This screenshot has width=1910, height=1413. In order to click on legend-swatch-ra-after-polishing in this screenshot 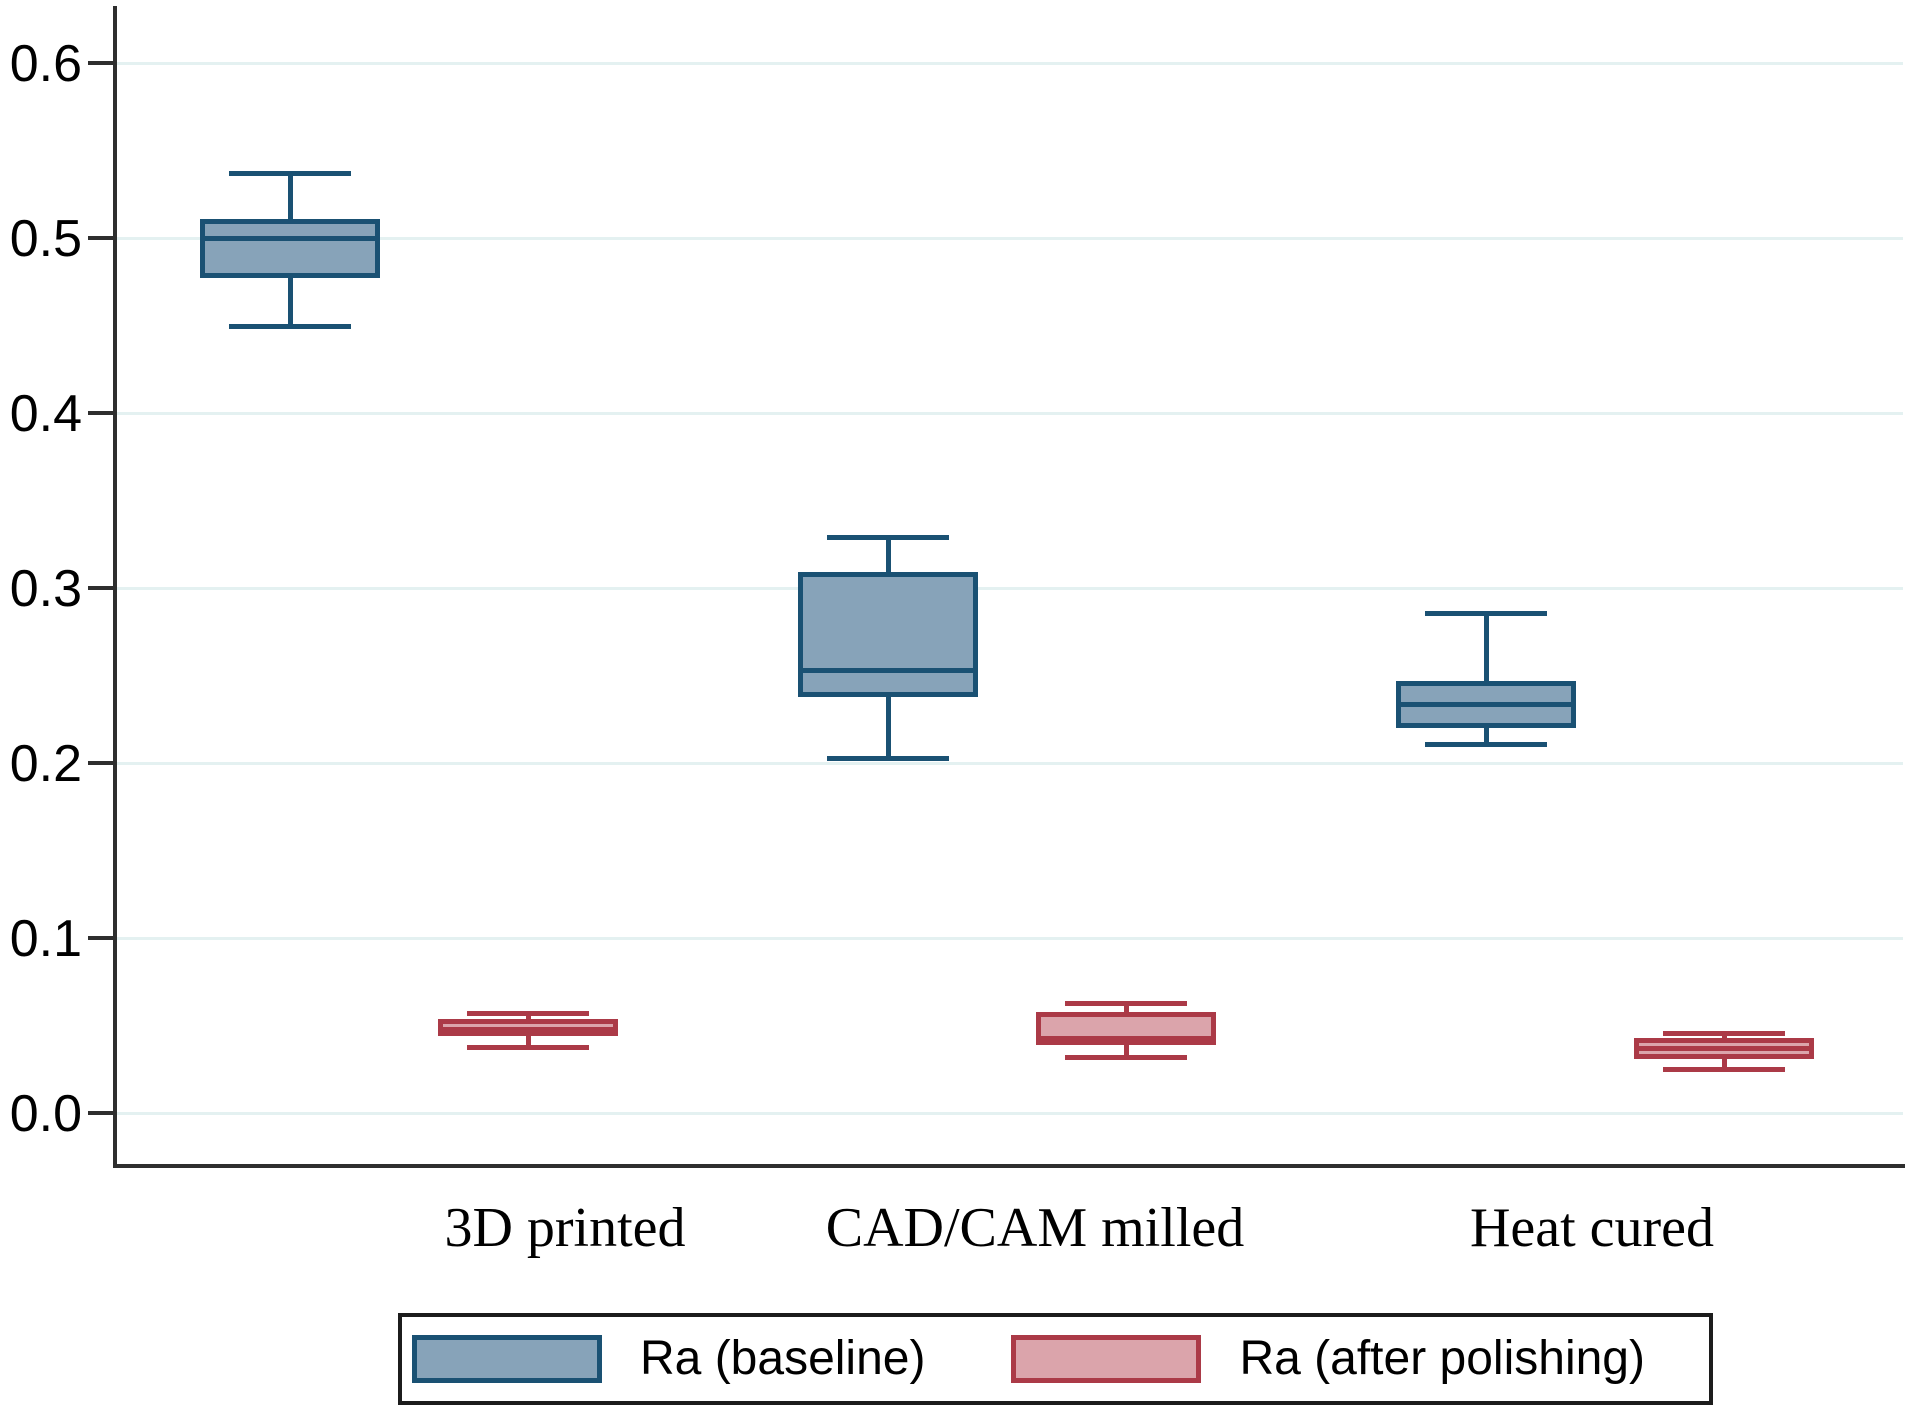, I will do `click(1106, 1359)`.